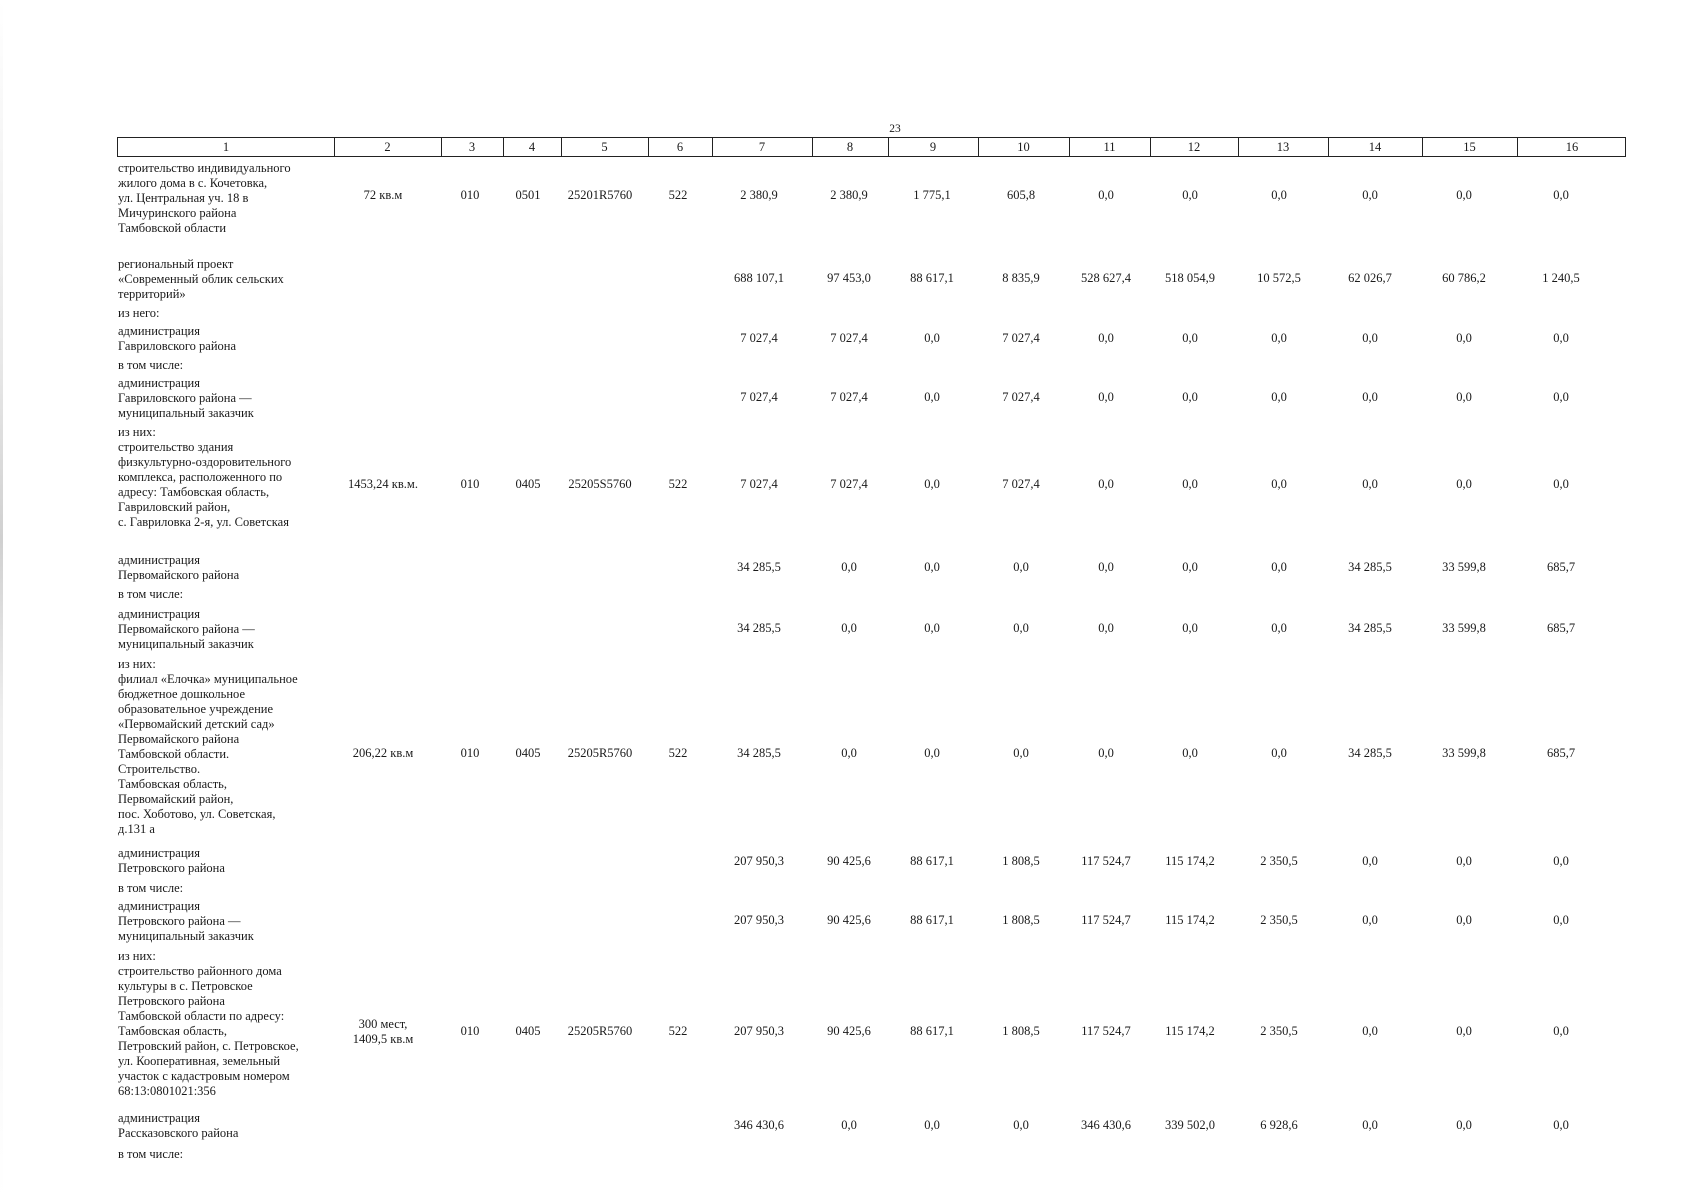 This screenshot has height=1200, width=1697. Describe the element at coordinates (387, 147) in the screenshot. I see `column-header-2: 2` at that location.